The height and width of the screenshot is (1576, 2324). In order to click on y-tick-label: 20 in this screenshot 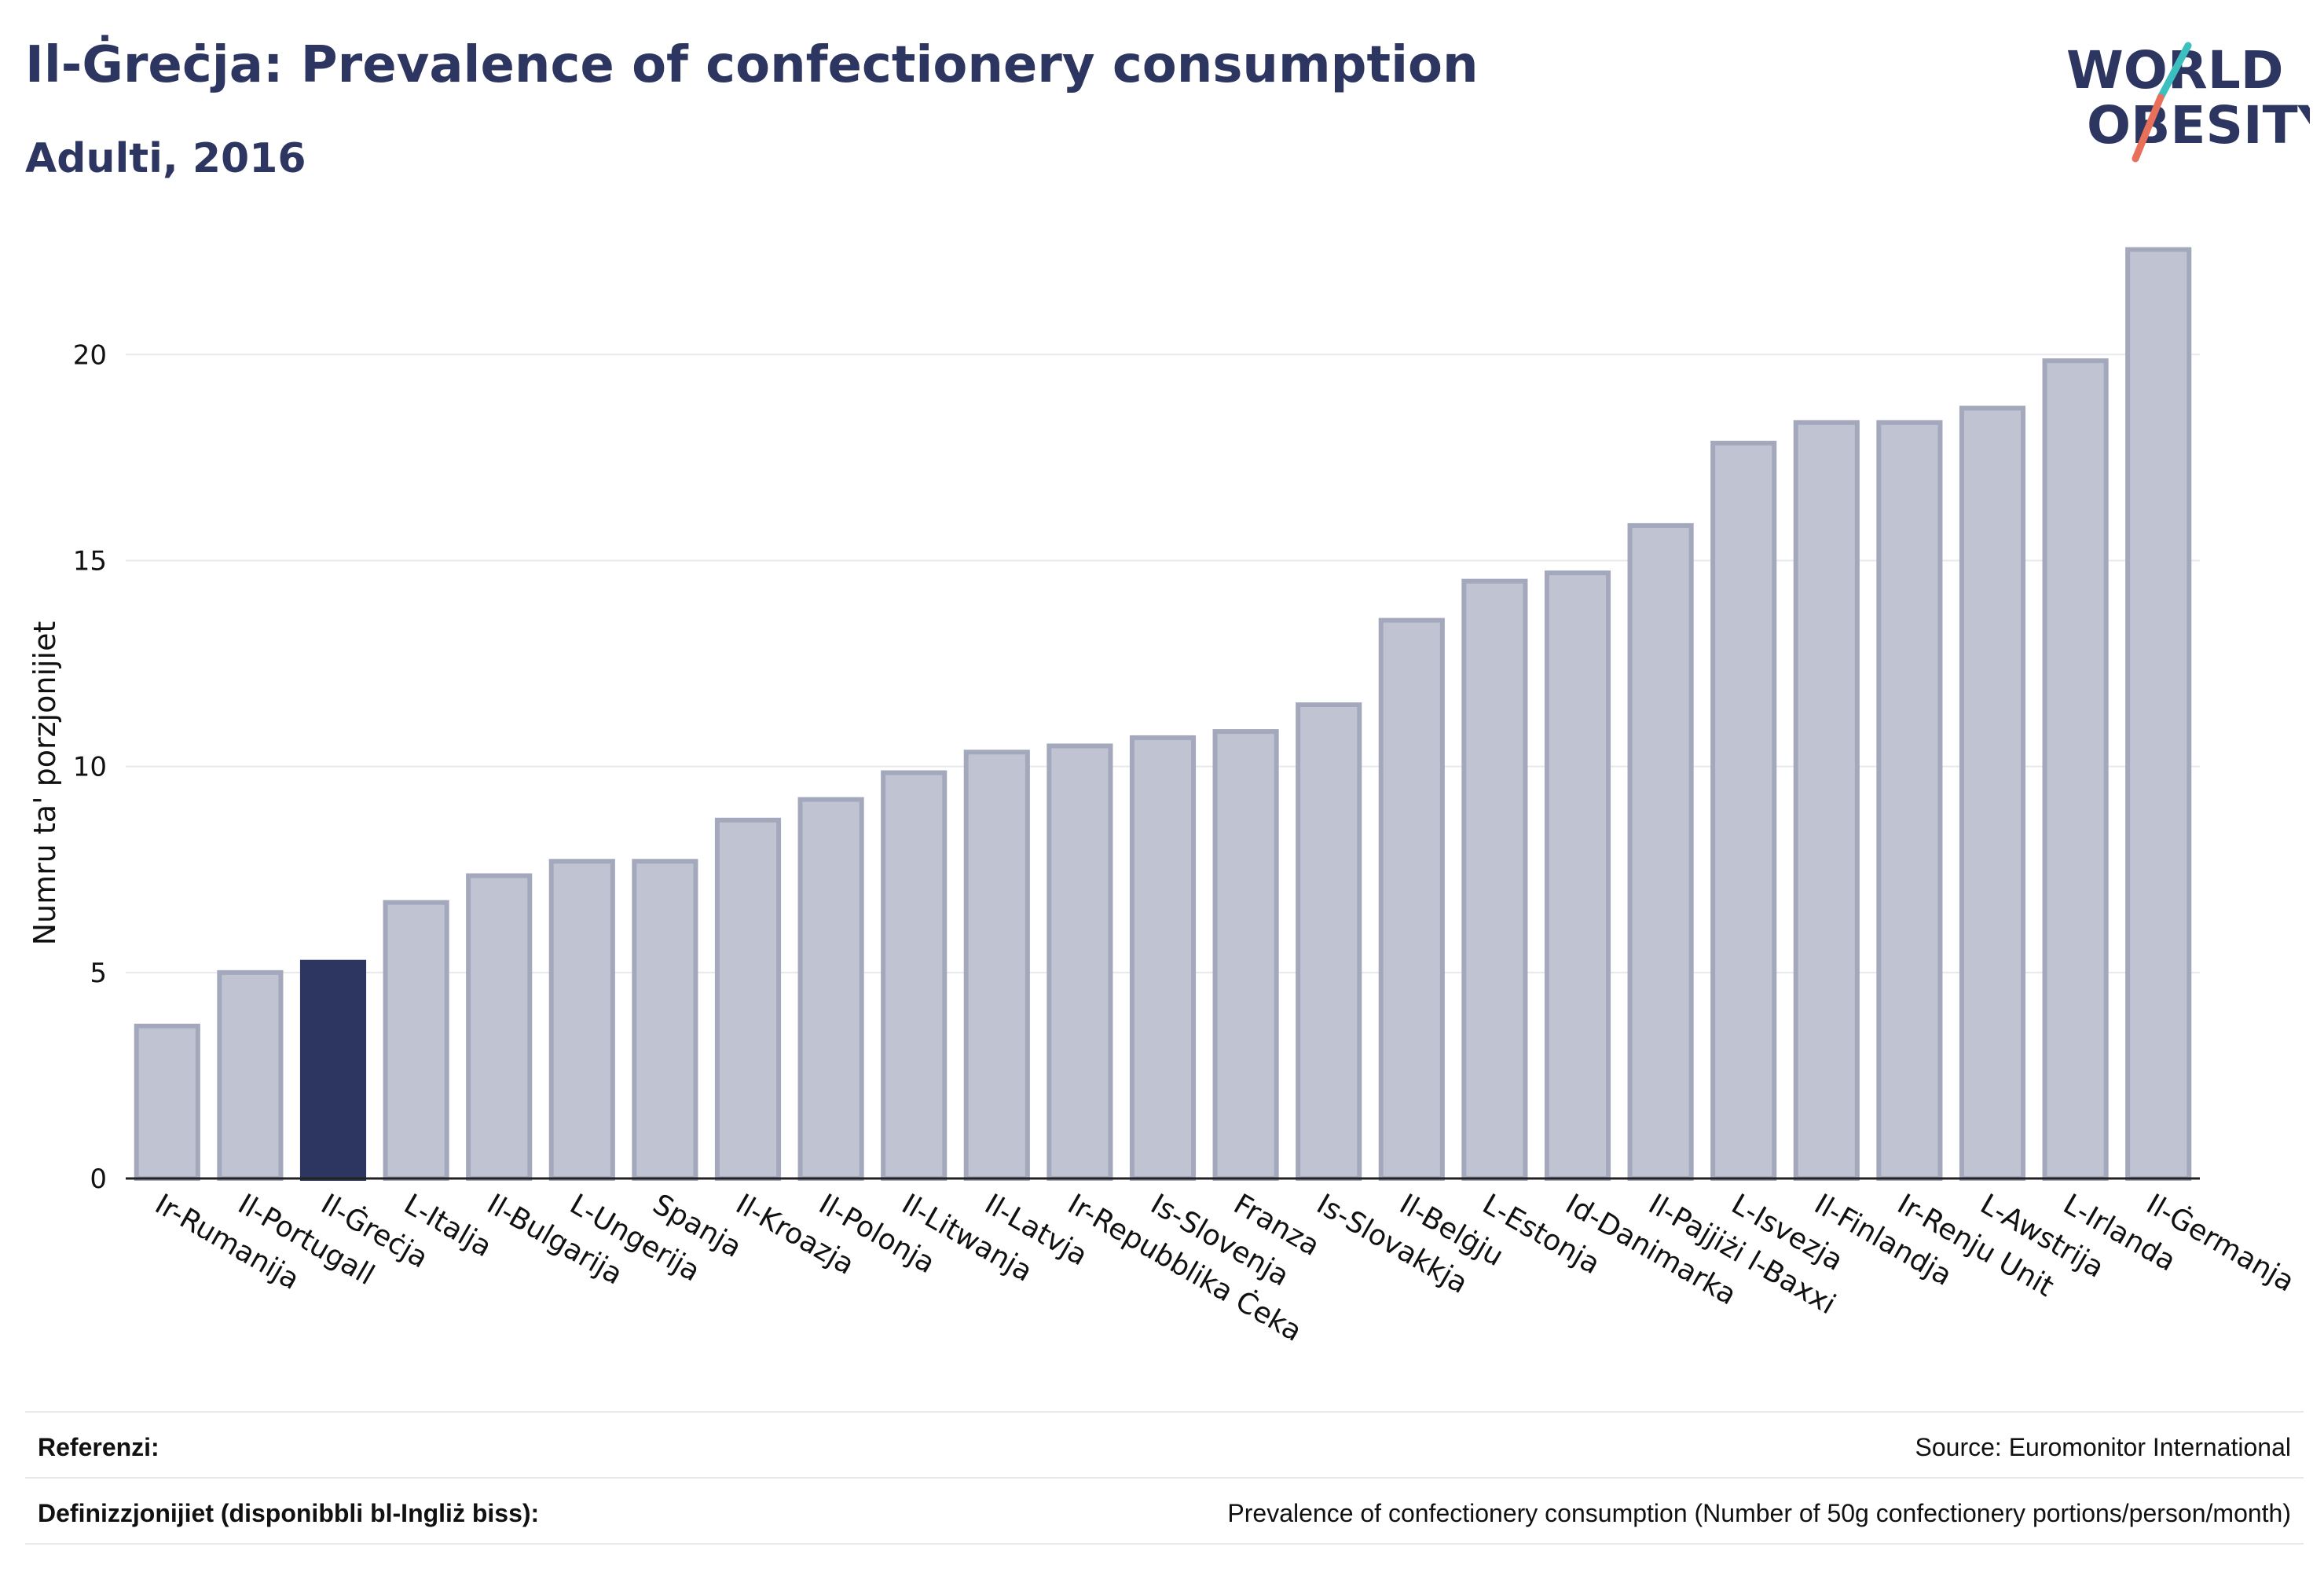, I will do `click(90, 355)`.